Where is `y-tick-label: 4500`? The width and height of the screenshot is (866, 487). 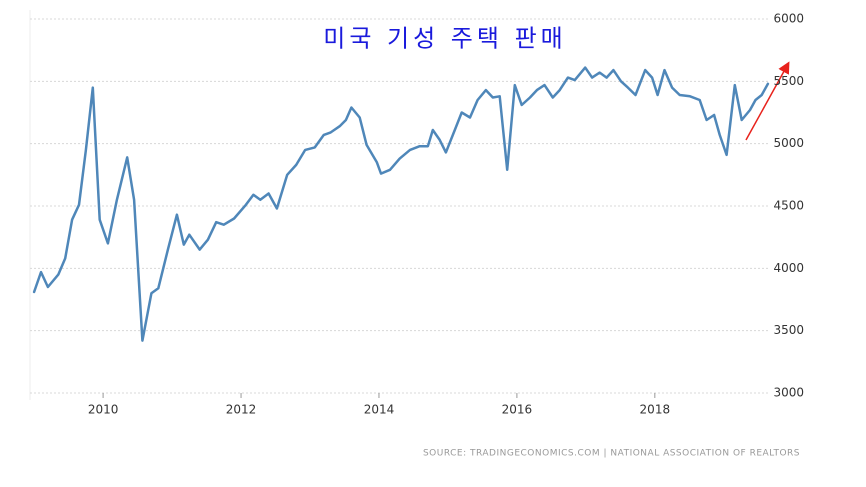 y-tick-label: 4500 is located at coordinates (788, 206).